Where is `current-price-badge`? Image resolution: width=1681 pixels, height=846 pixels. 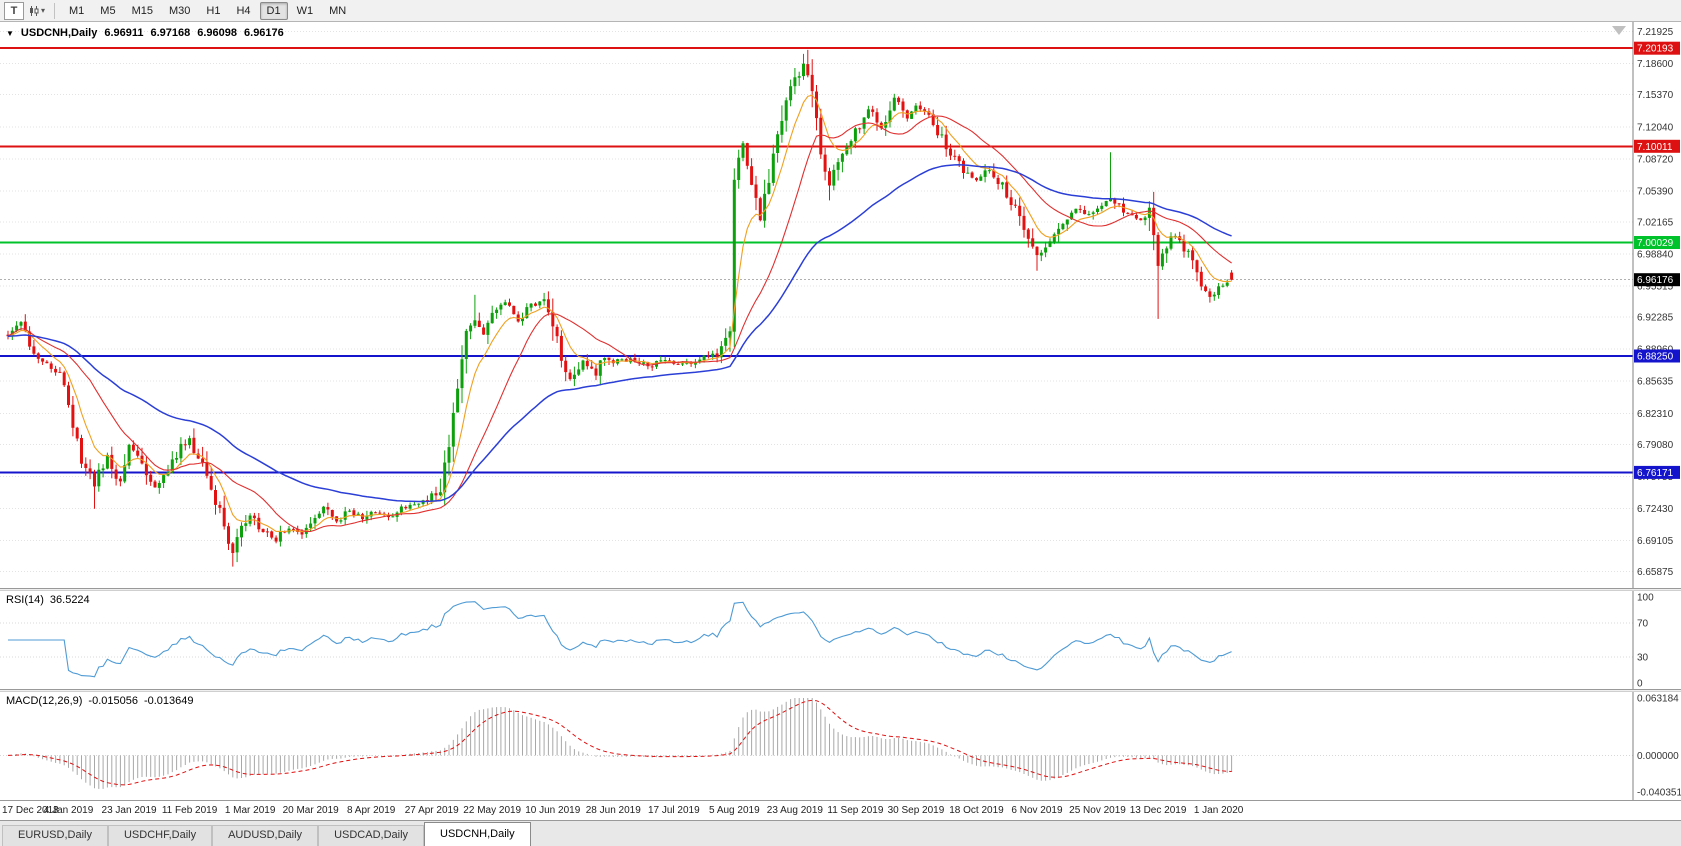 current-price-badge is located at coordinates (1657, 280).